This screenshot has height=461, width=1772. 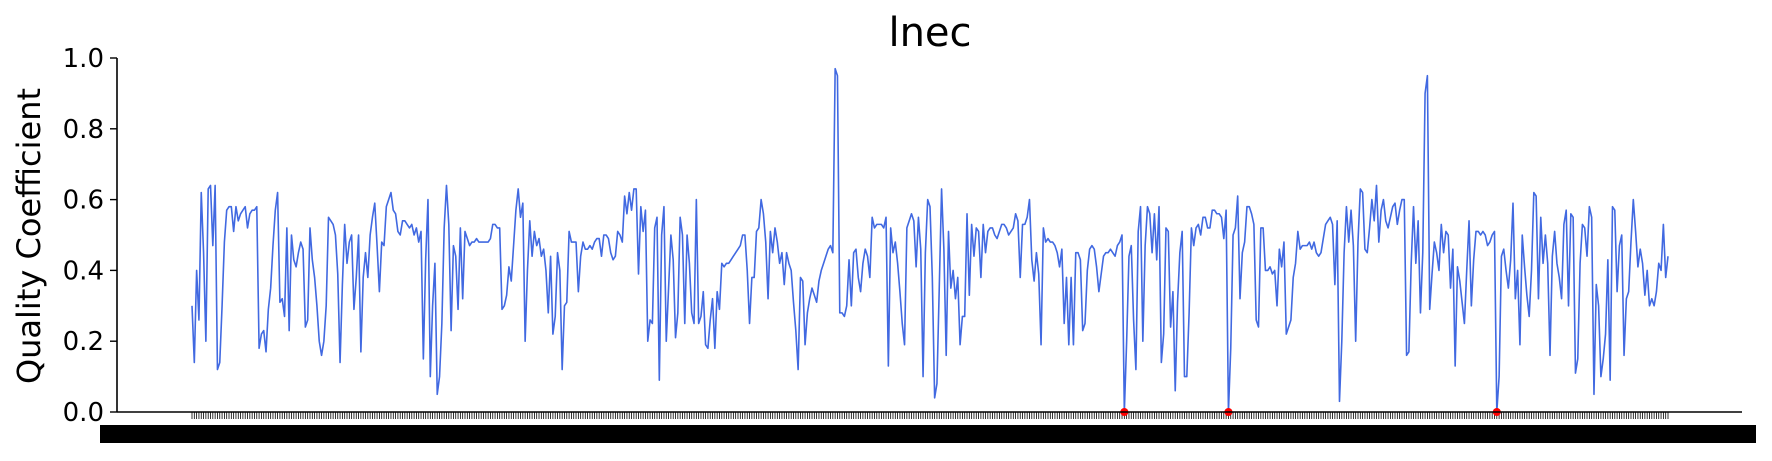 What do you see at coordinates (83, 59) in the screenshot?
I see `y-tick-label: 1.0` at bounding box center [83, 59].